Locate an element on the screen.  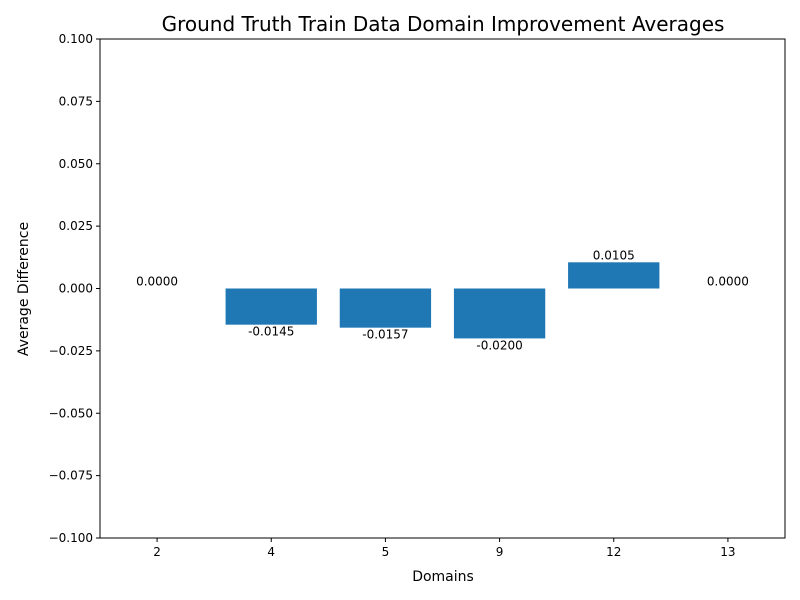
x-tick-label: 13 is located at coordinates (727, 552).